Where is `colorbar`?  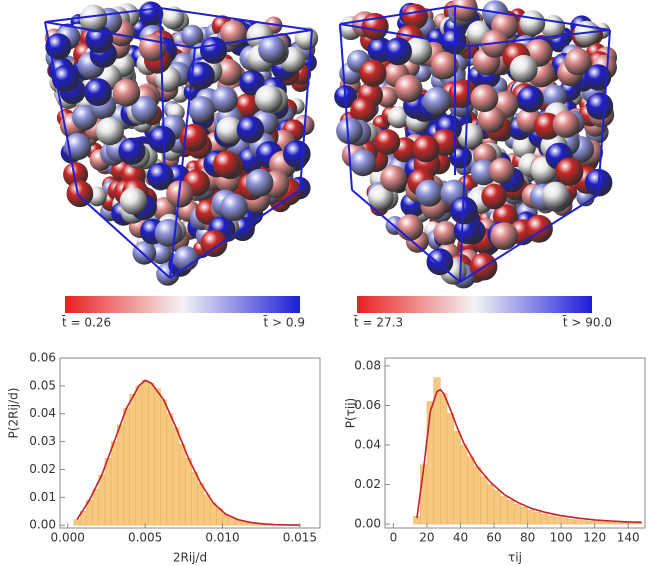 colorbar is located at coordinates (182, 304).